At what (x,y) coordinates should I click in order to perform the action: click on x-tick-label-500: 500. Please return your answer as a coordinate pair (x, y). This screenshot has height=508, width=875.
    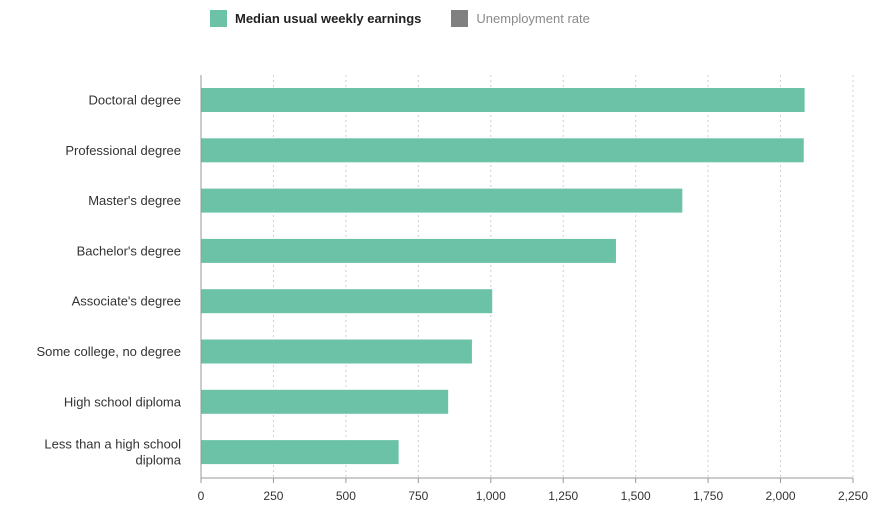
    Looking at the image, I should click on (346, 496).